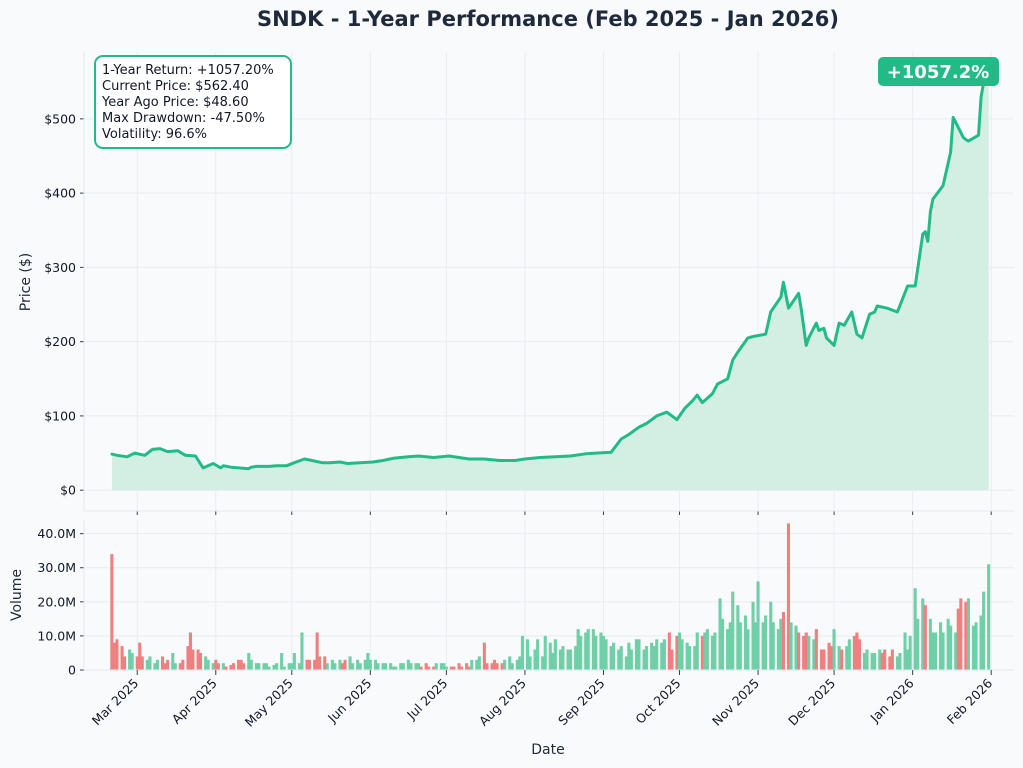 This screenshot has width=1023, height=768. I want to click on price-y-tick-label: $100, so click(60, 415).